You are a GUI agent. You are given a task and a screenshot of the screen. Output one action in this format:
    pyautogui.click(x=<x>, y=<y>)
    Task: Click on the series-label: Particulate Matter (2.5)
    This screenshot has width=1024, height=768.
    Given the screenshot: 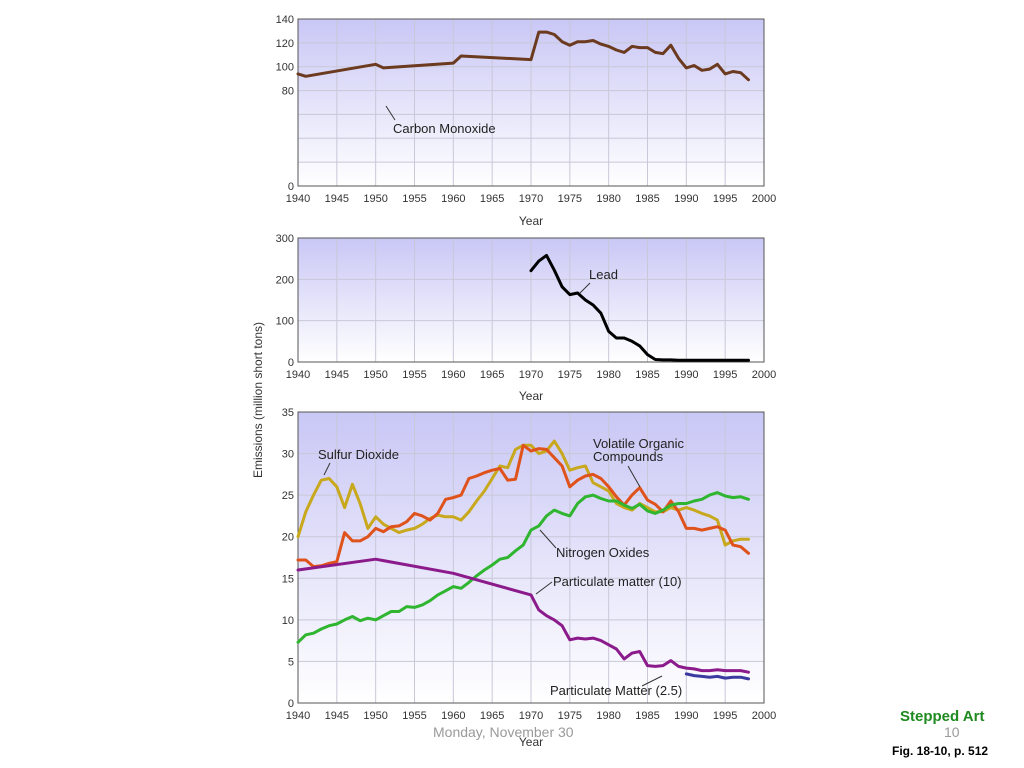 What is the action you would take?
    pyautogui.click(x=616, y=690)
    